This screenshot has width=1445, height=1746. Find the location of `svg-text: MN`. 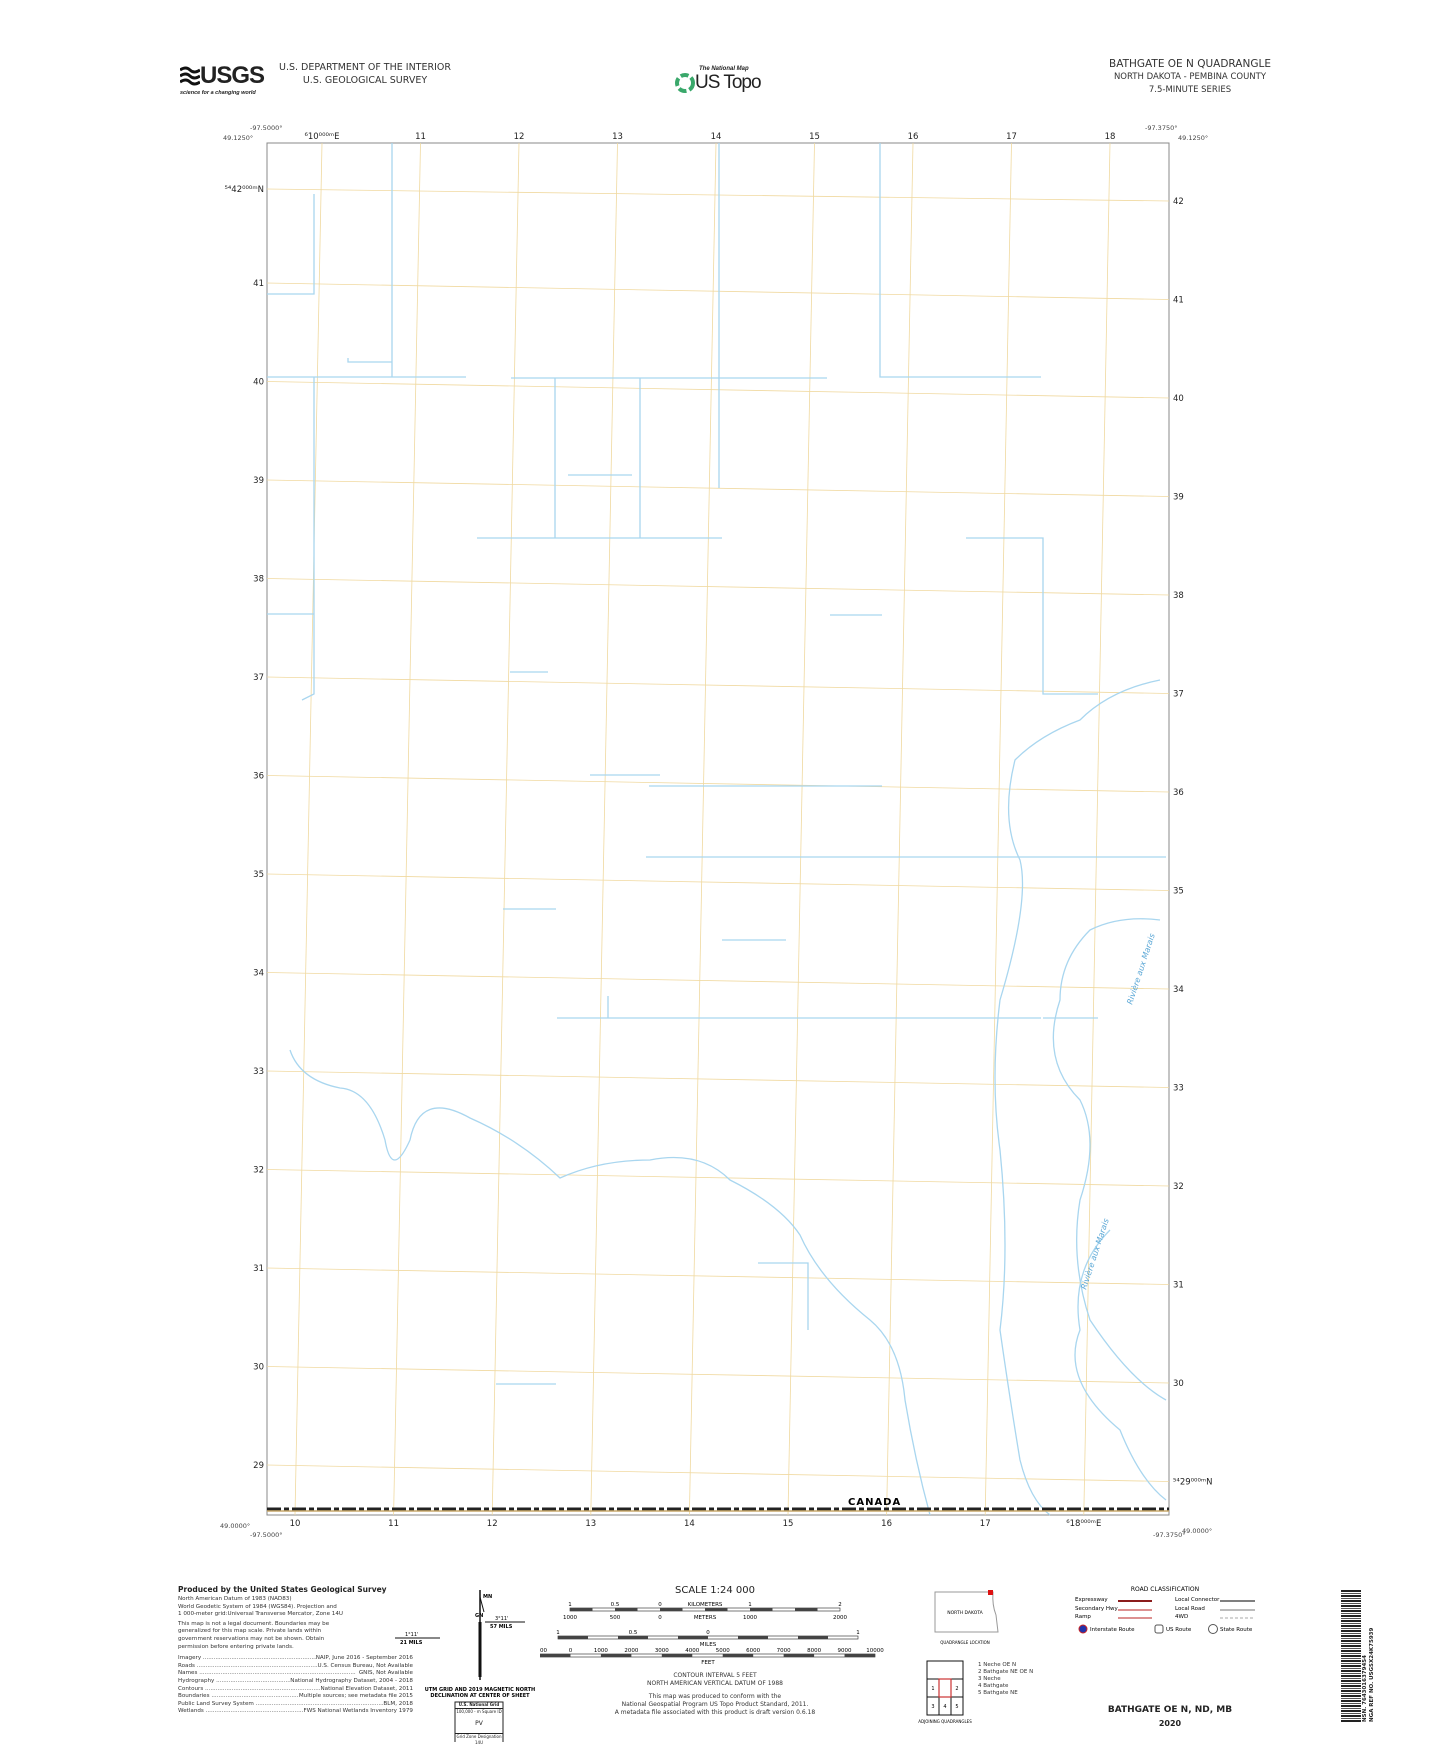

svg-text: MN is located at coordinates (487, 1597).